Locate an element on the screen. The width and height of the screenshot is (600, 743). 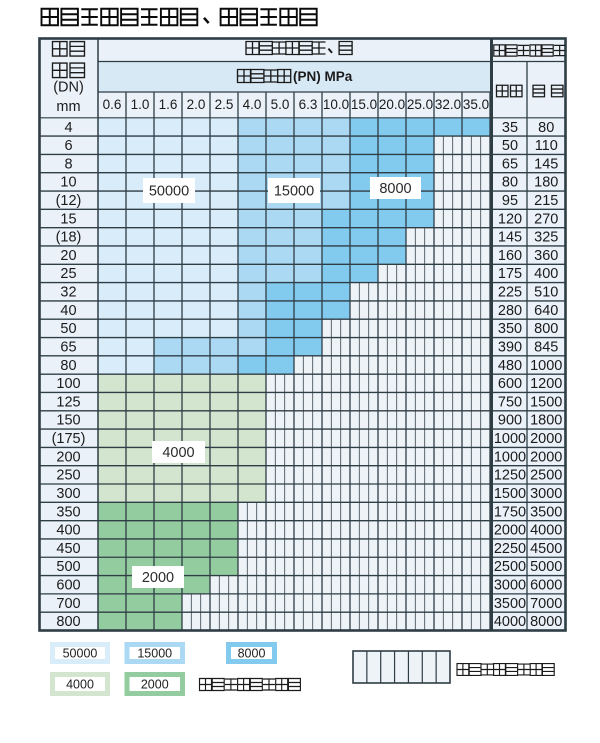
svg-text: 20 is located at coordinates (68, 256).